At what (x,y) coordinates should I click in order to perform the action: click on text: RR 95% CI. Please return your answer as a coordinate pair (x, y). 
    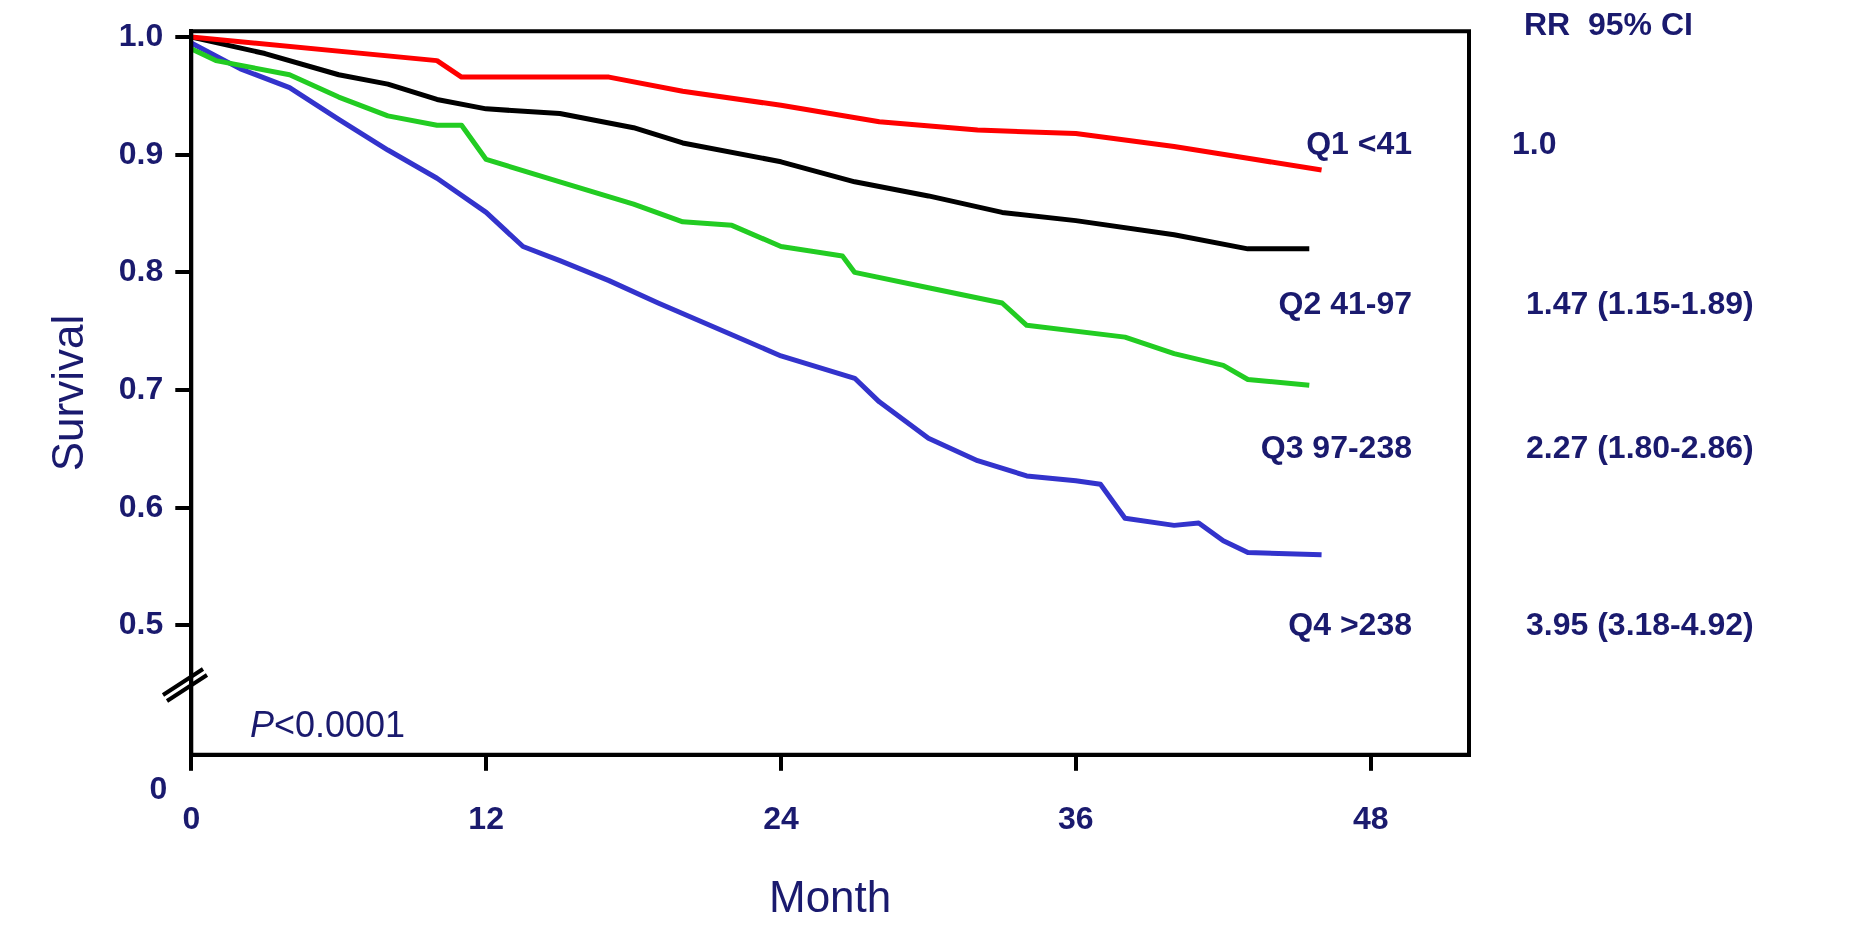
    Looking at the image, I should click on (1608, 23).